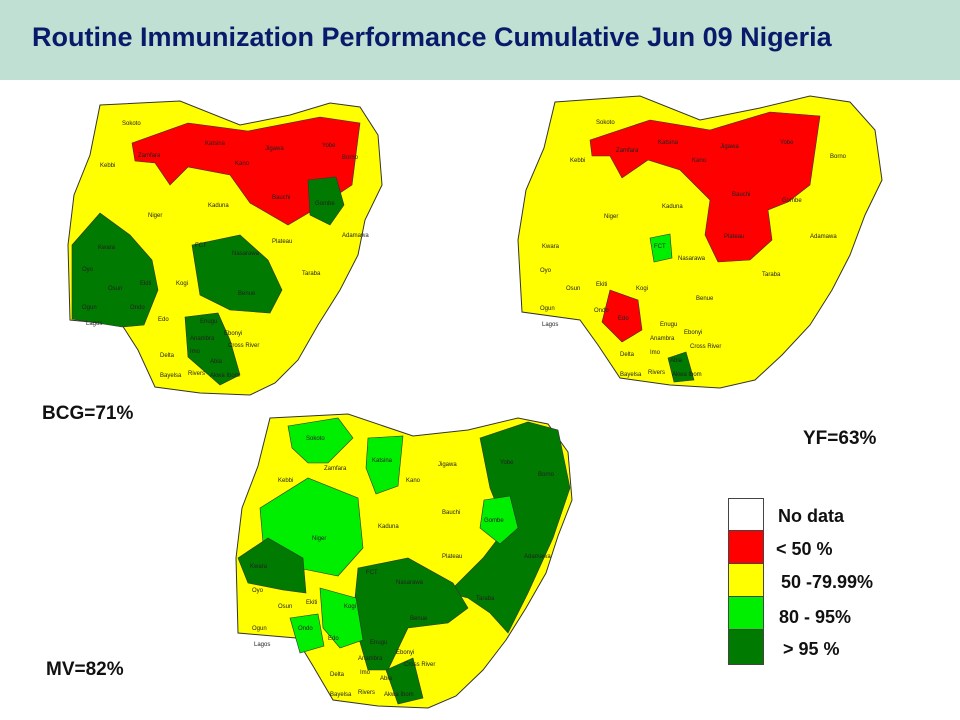 The width and height of the screenshot is (960, 720). I want to click on legend-label-no-data: No data, so click(811, 516).